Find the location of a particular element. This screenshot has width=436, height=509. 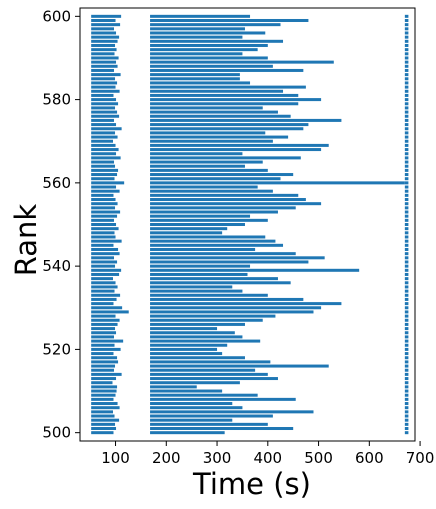

x-axis-title: Time (s) is located at coordinates (251, 484).